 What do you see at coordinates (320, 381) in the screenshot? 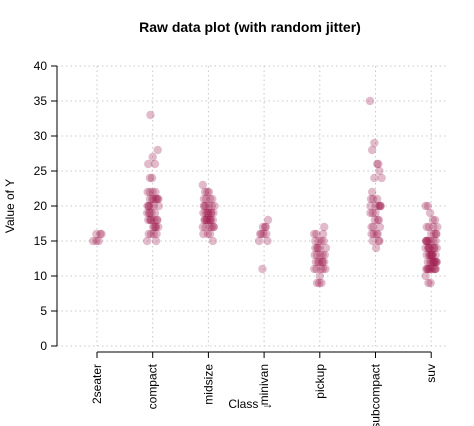
I see `x-tick-label: pickup` at bounding box center [320, 381].